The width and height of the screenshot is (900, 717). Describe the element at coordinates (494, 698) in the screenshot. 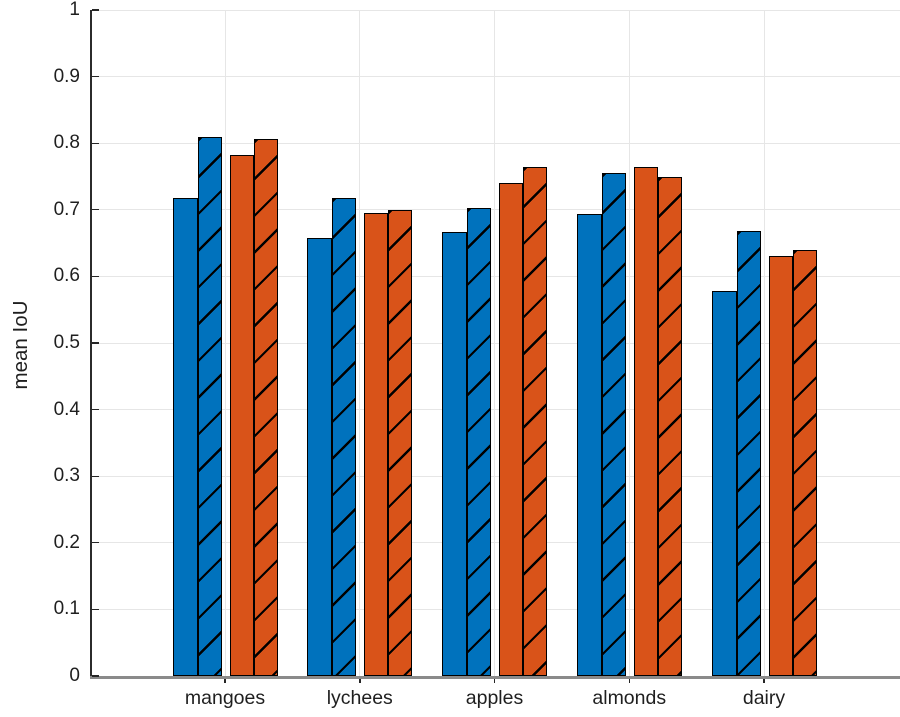

I see `x-category-label: apples` at that location.